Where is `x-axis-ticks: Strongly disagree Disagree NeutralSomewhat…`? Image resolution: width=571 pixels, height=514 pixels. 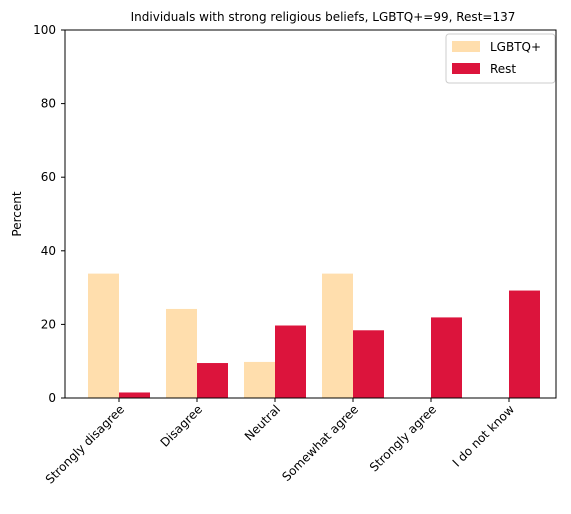 x-axis-ticks: Strongly disagree Disagree NeutralSomewhat… is located at coordinates (280, 442).